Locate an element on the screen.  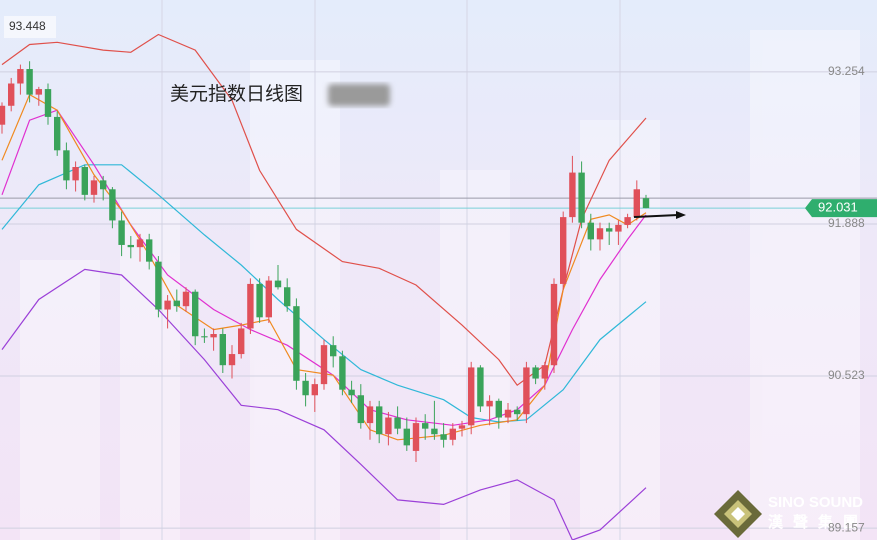
last-price-label: 92.031 is located at coordinates (838, 207).